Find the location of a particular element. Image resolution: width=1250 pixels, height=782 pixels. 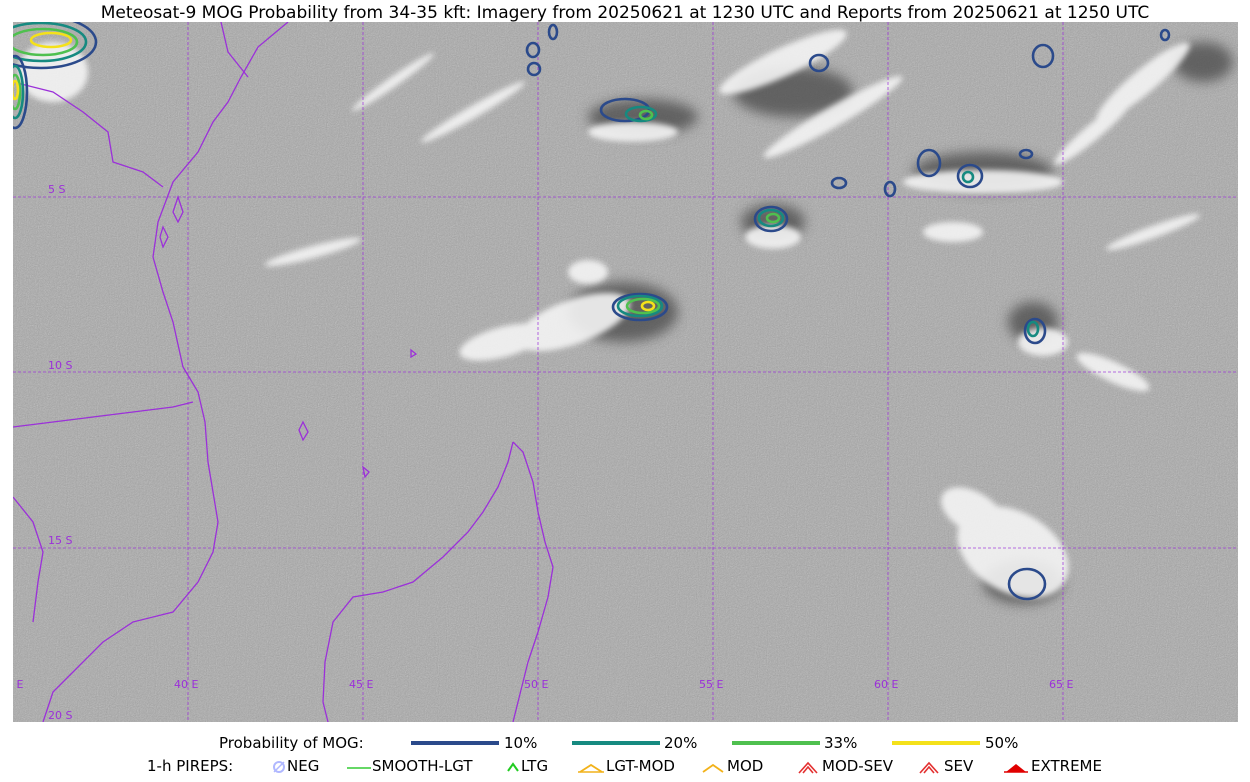

lat-label: 15 S is located at coordinates (60, 540).